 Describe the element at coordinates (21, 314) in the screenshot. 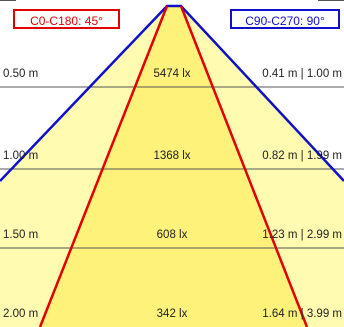

I see `distance-label: 2.00 m` at that location.